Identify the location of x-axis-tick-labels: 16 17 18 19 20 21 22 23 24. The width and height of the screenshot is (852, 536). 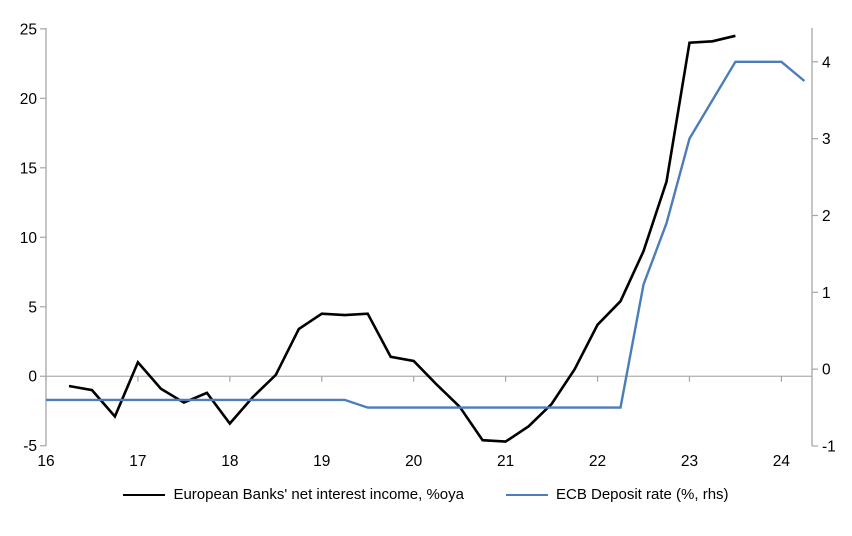
(413, 461).